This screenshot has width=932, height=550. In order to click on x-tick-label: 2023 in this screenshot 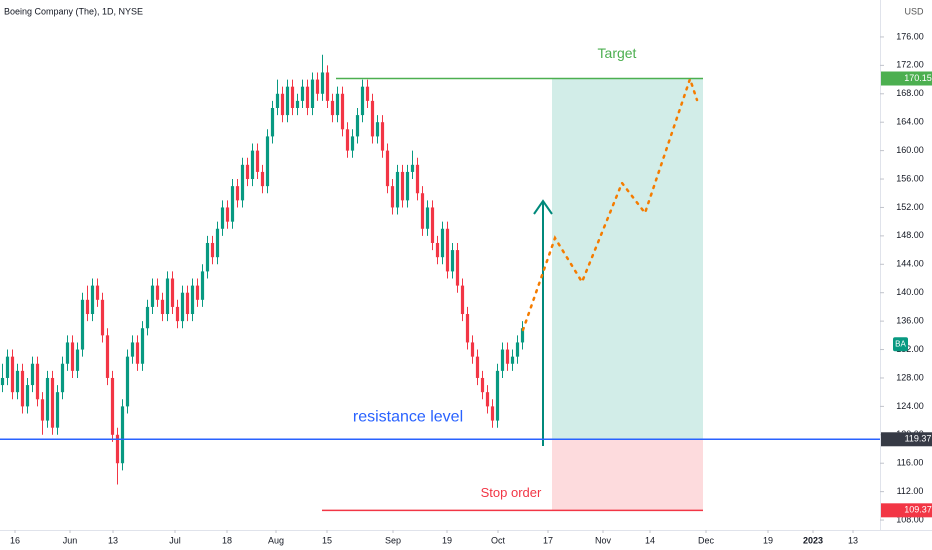, I will do `click(813, 540)`.